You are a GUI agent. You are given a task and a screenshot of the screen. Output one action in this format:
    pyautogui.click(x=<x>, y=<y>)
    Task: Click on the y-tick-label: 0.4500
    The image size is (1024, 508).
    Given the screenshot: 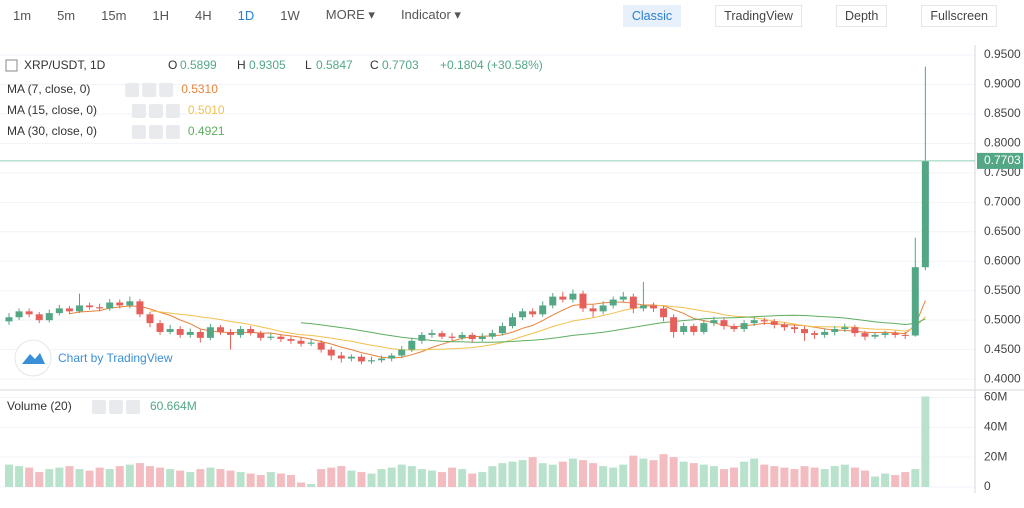 What is the action you would take?
    pyautogui.click(x=1002, y=349)
    